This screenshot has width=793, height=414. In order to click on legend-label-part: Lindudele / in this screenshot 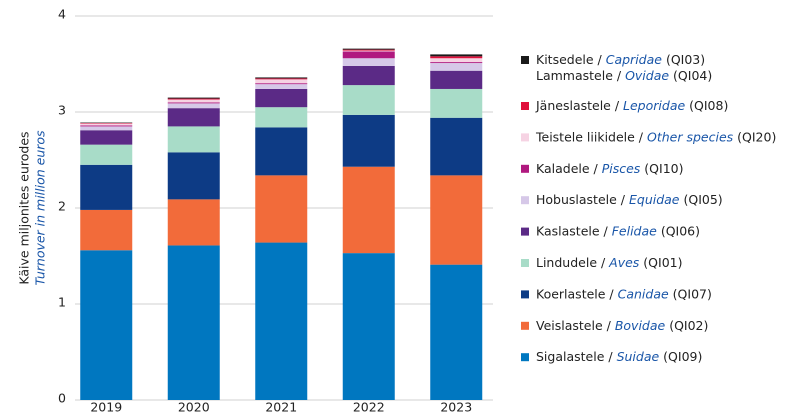, I will do `click(572, 262)`.